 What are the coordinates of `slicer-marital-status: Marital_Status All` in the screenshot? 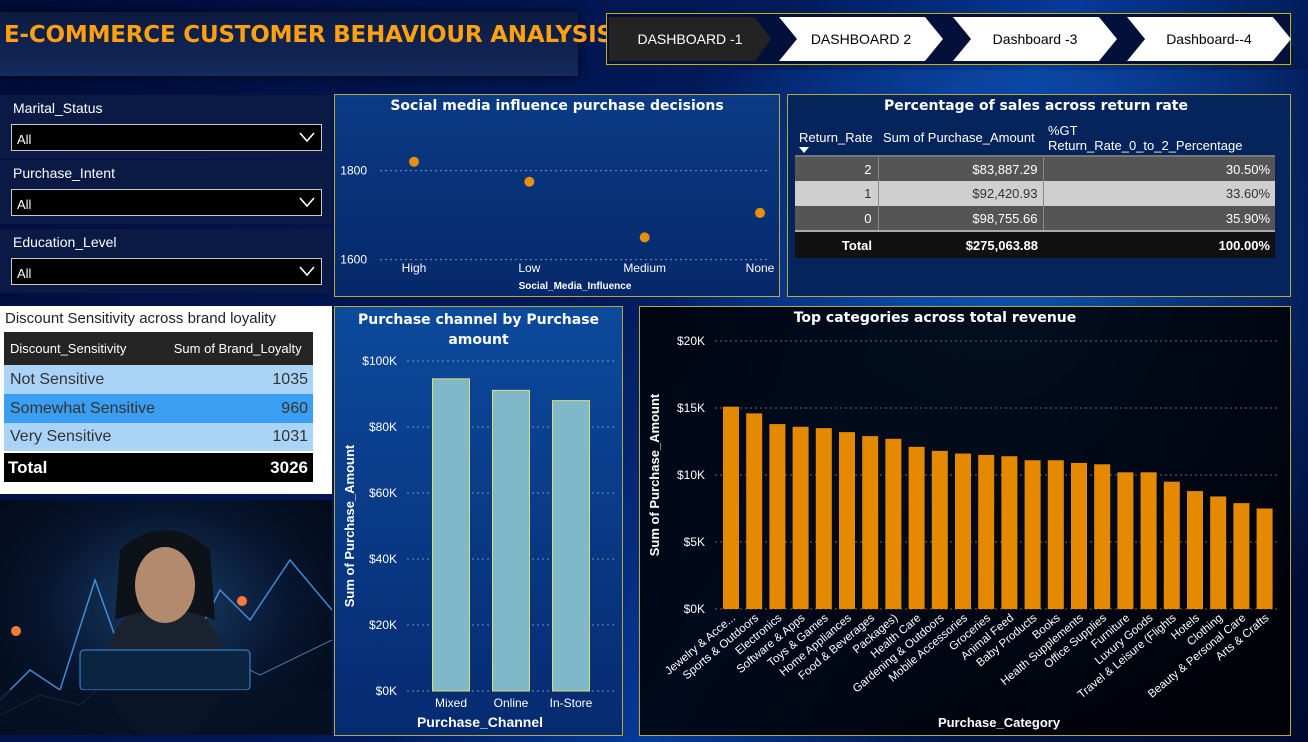 It's located at (166, 127).